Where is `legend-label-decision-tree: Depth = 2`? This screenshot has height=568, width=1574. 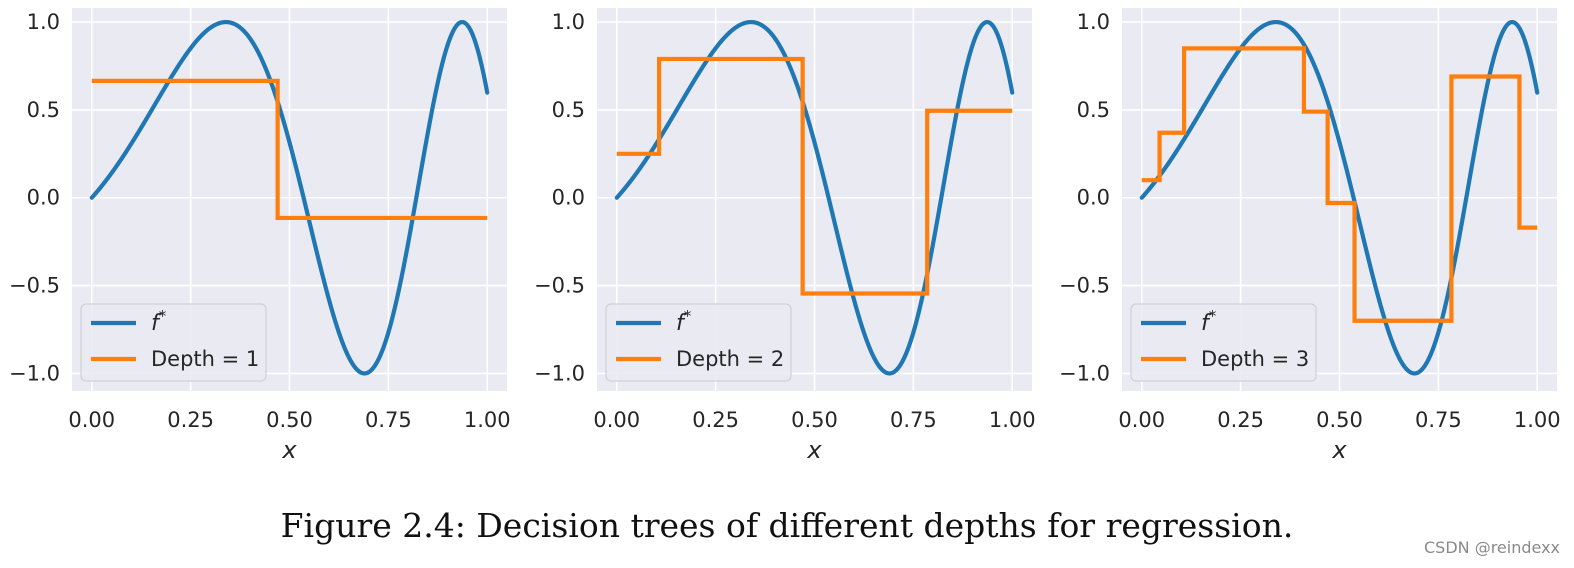 legend-label-decision-tree: Depth = 2 is located at coordinates (730, 359).